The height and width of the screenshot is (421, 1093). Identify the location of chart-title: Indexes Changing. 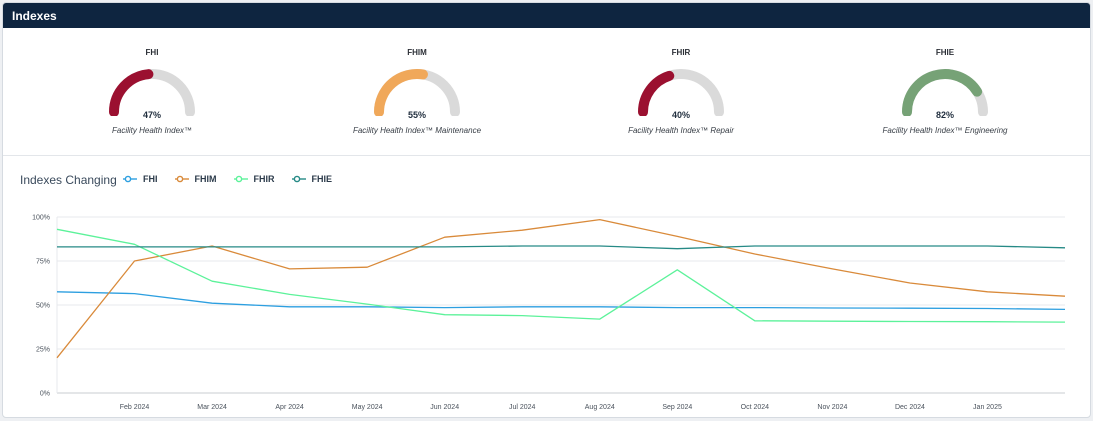
(68, 180).